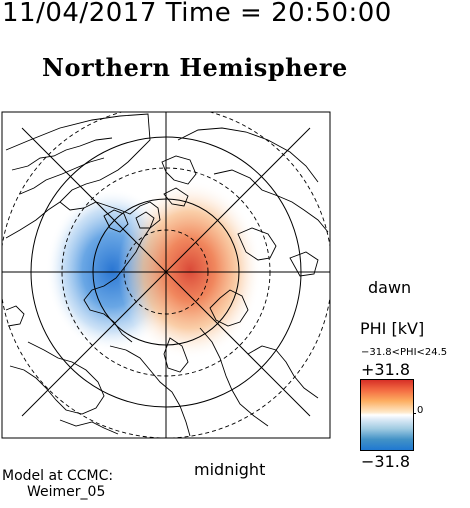  Describe the element at coordinates (390, 287) in the screenshot. I see `dawn-label: dawn` at that location.